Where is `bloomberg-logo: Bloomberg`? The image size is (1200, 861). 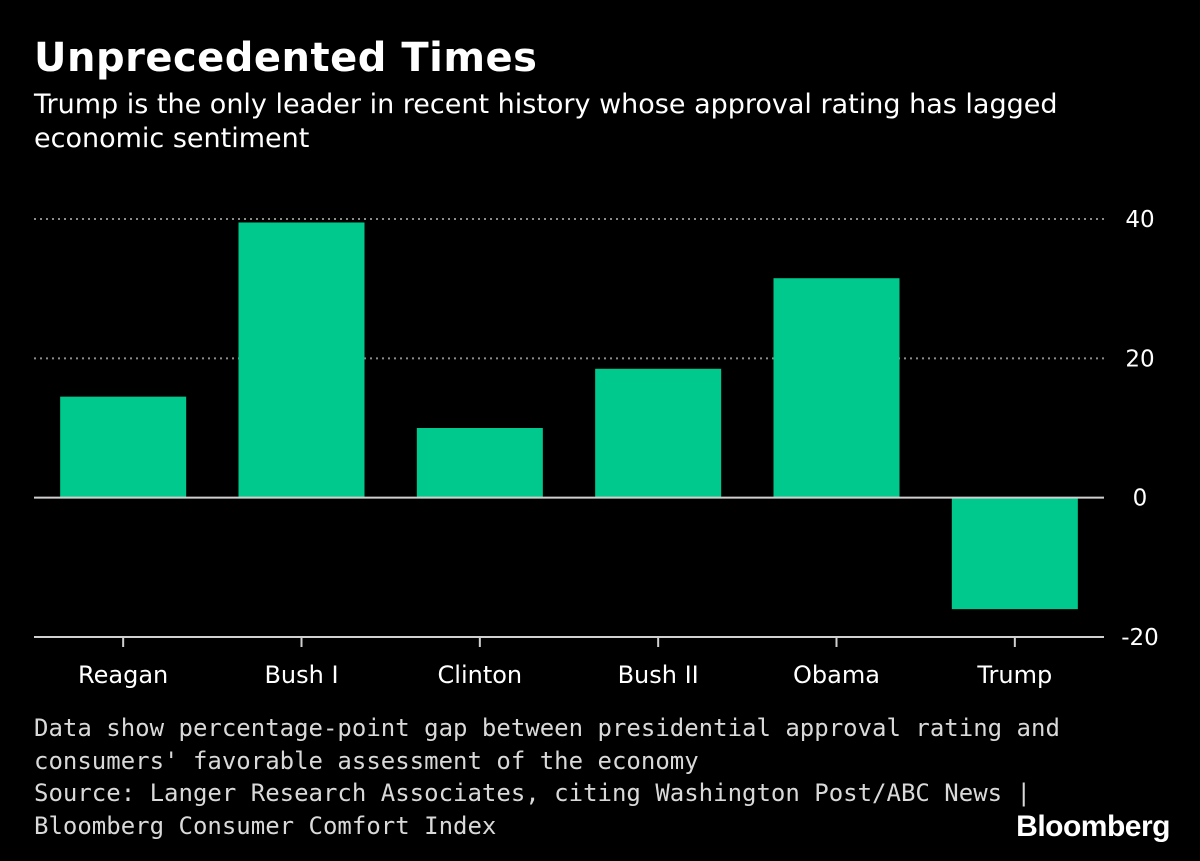
bloomberg-logo: Bloomberg is located at coordinates (1093, 826).